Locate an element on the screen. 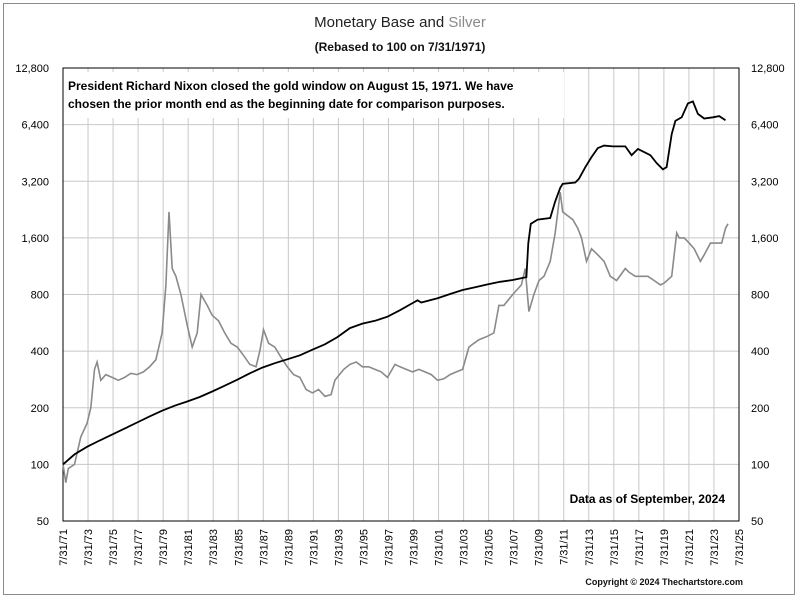 The image size is (800, 600). x-tick-label: 7/31/99 is located at coordinates (415, 547).